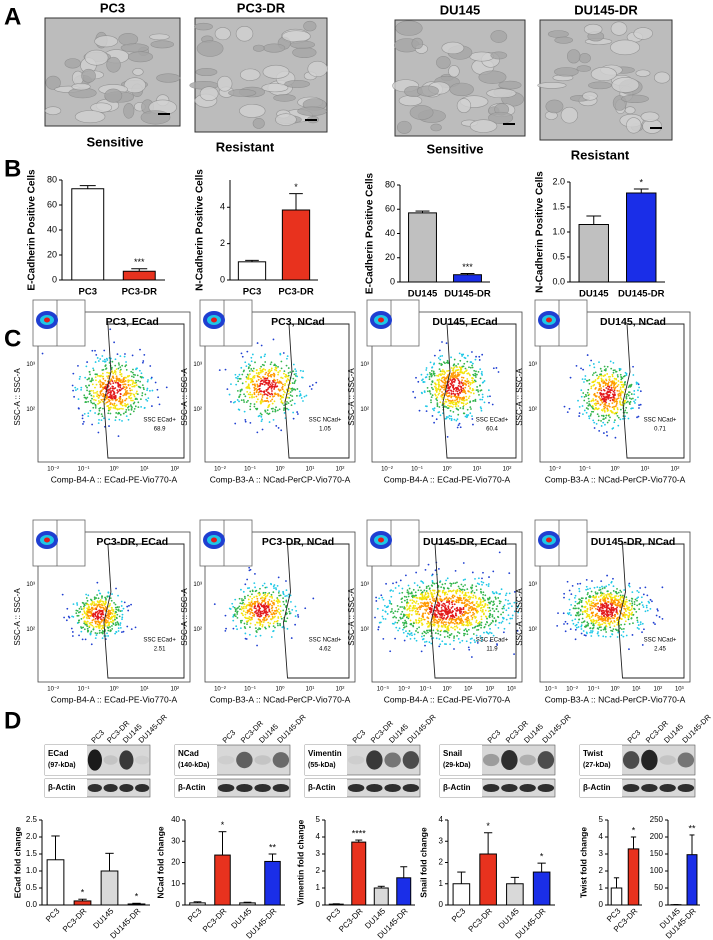  Describe the element at coordinates (634, 830) in the screenshot. I see `significance-label: *` at that location.